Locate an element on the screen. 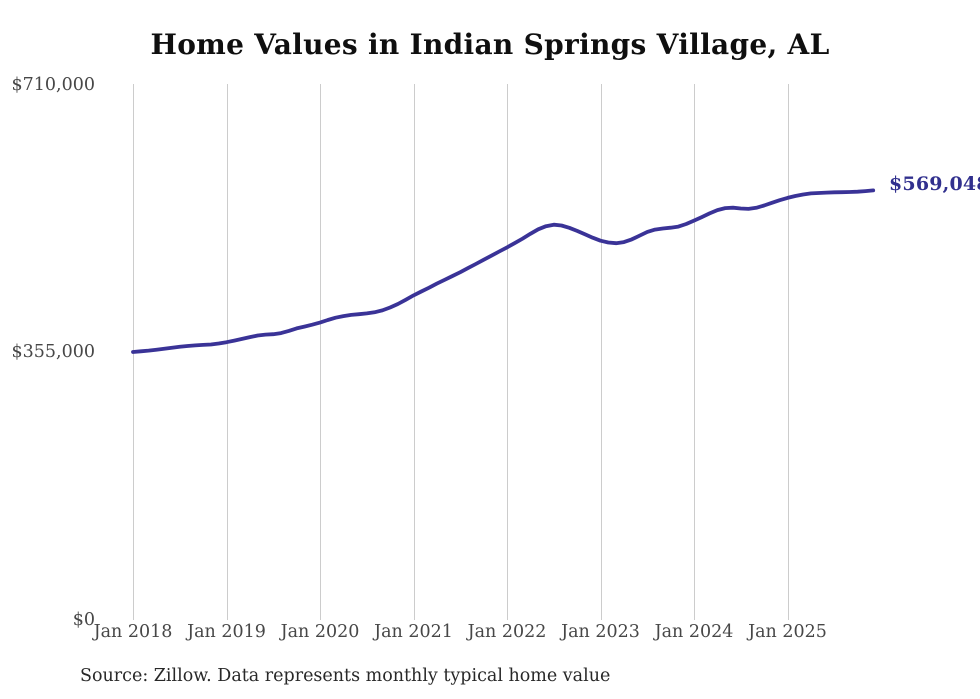 Image resolution: width=980 pixels, height=699 pixels. x-axis-tick-label: Jan 2020 is located at coordinates (320, 632).